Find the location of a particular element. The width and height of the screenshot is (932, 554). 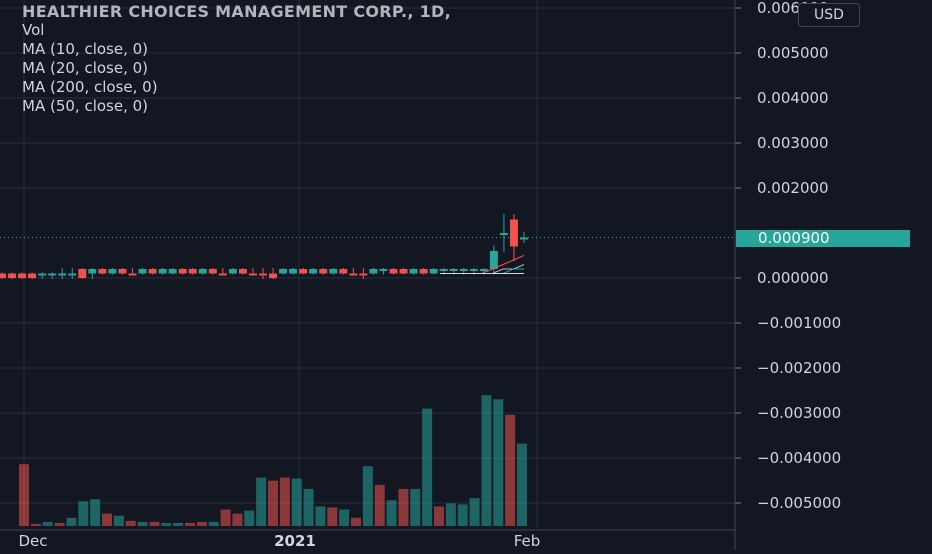

y-tick-label: 0.003000 is located at coordinates (793, 143).